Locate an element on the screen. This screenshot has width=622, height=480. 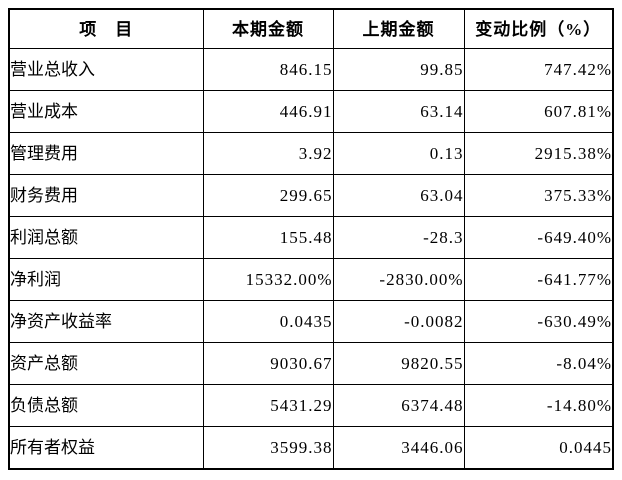
table-row: 负债总额 5431.29 6374.48 -14.80% is located at coordinates (311, 405).